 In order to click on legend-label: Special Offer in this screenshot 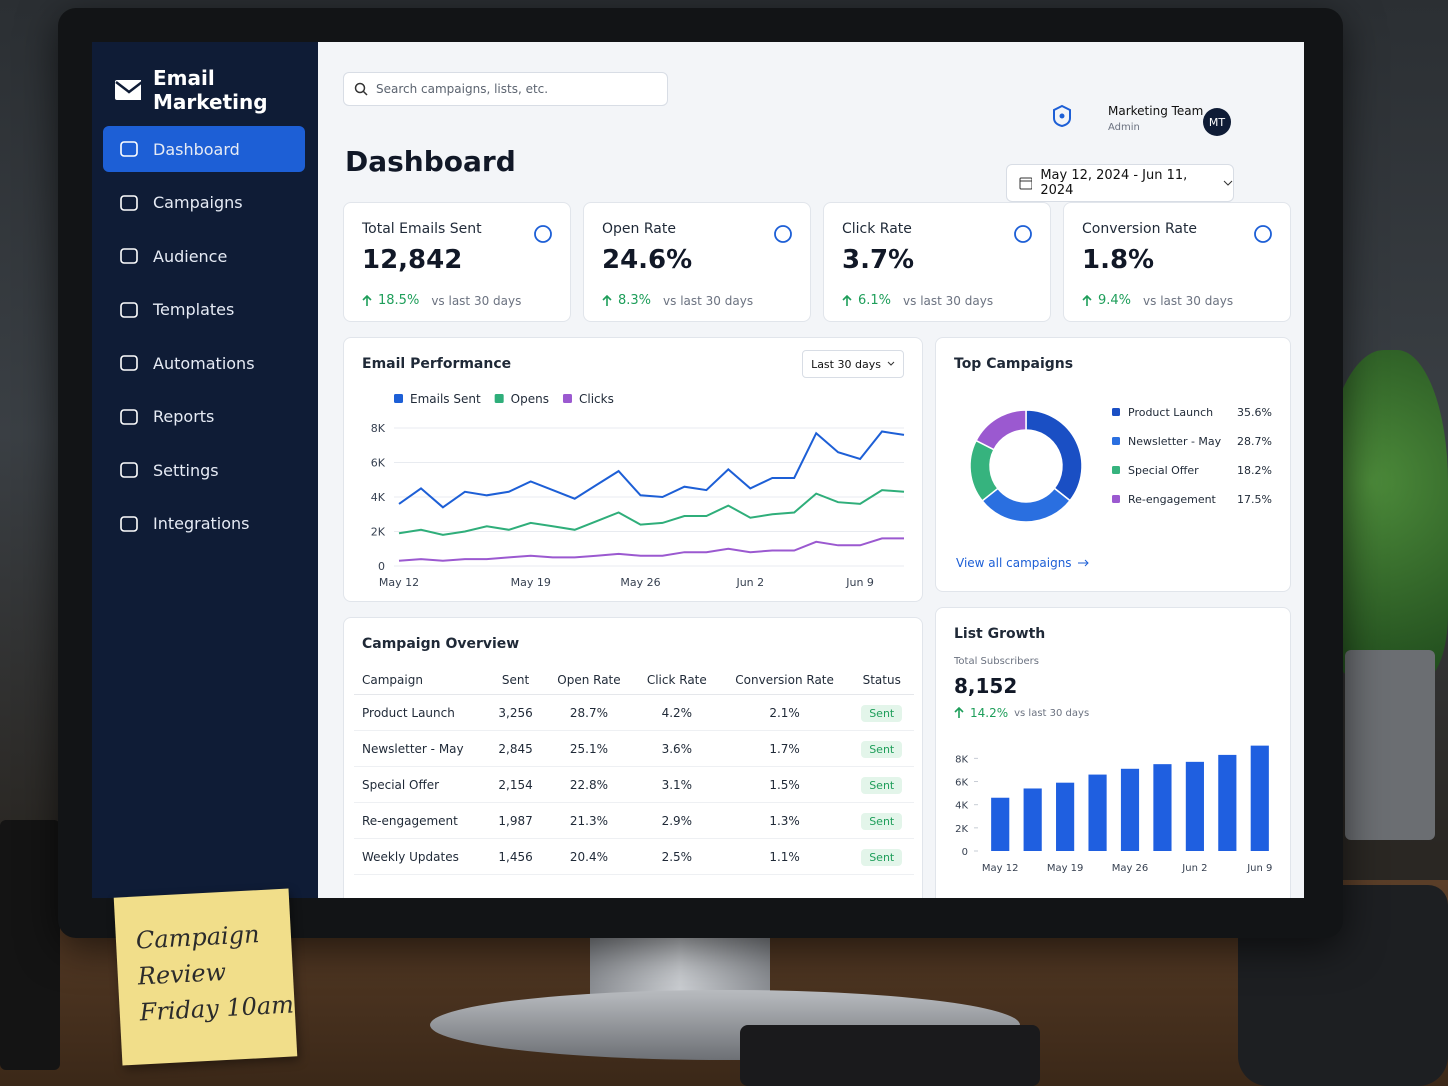, I will do `click(1163, 470)`.